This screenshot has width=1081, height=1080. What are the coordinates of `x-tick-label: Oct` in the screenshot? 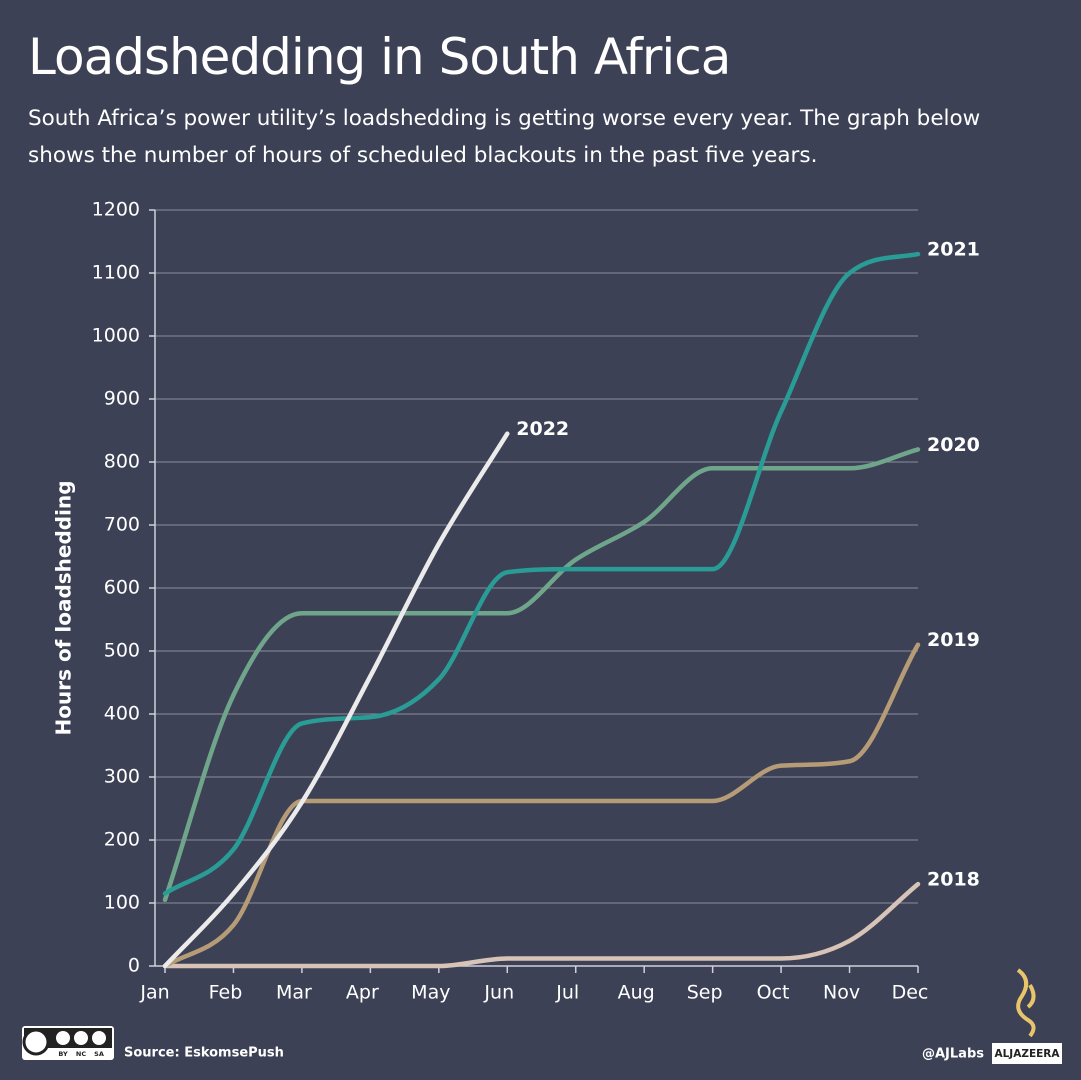 It's located at (773, 993).